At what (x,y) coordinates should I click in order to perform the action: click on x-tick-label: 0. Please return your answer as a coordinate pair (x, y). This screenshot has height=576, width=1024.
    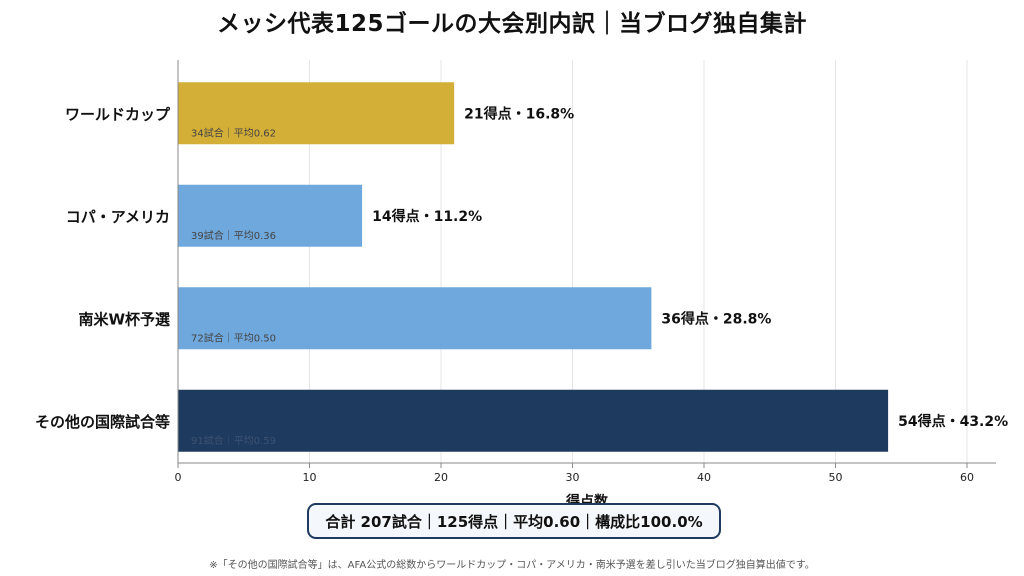
    Looking at the image, I should click on (178, 477).